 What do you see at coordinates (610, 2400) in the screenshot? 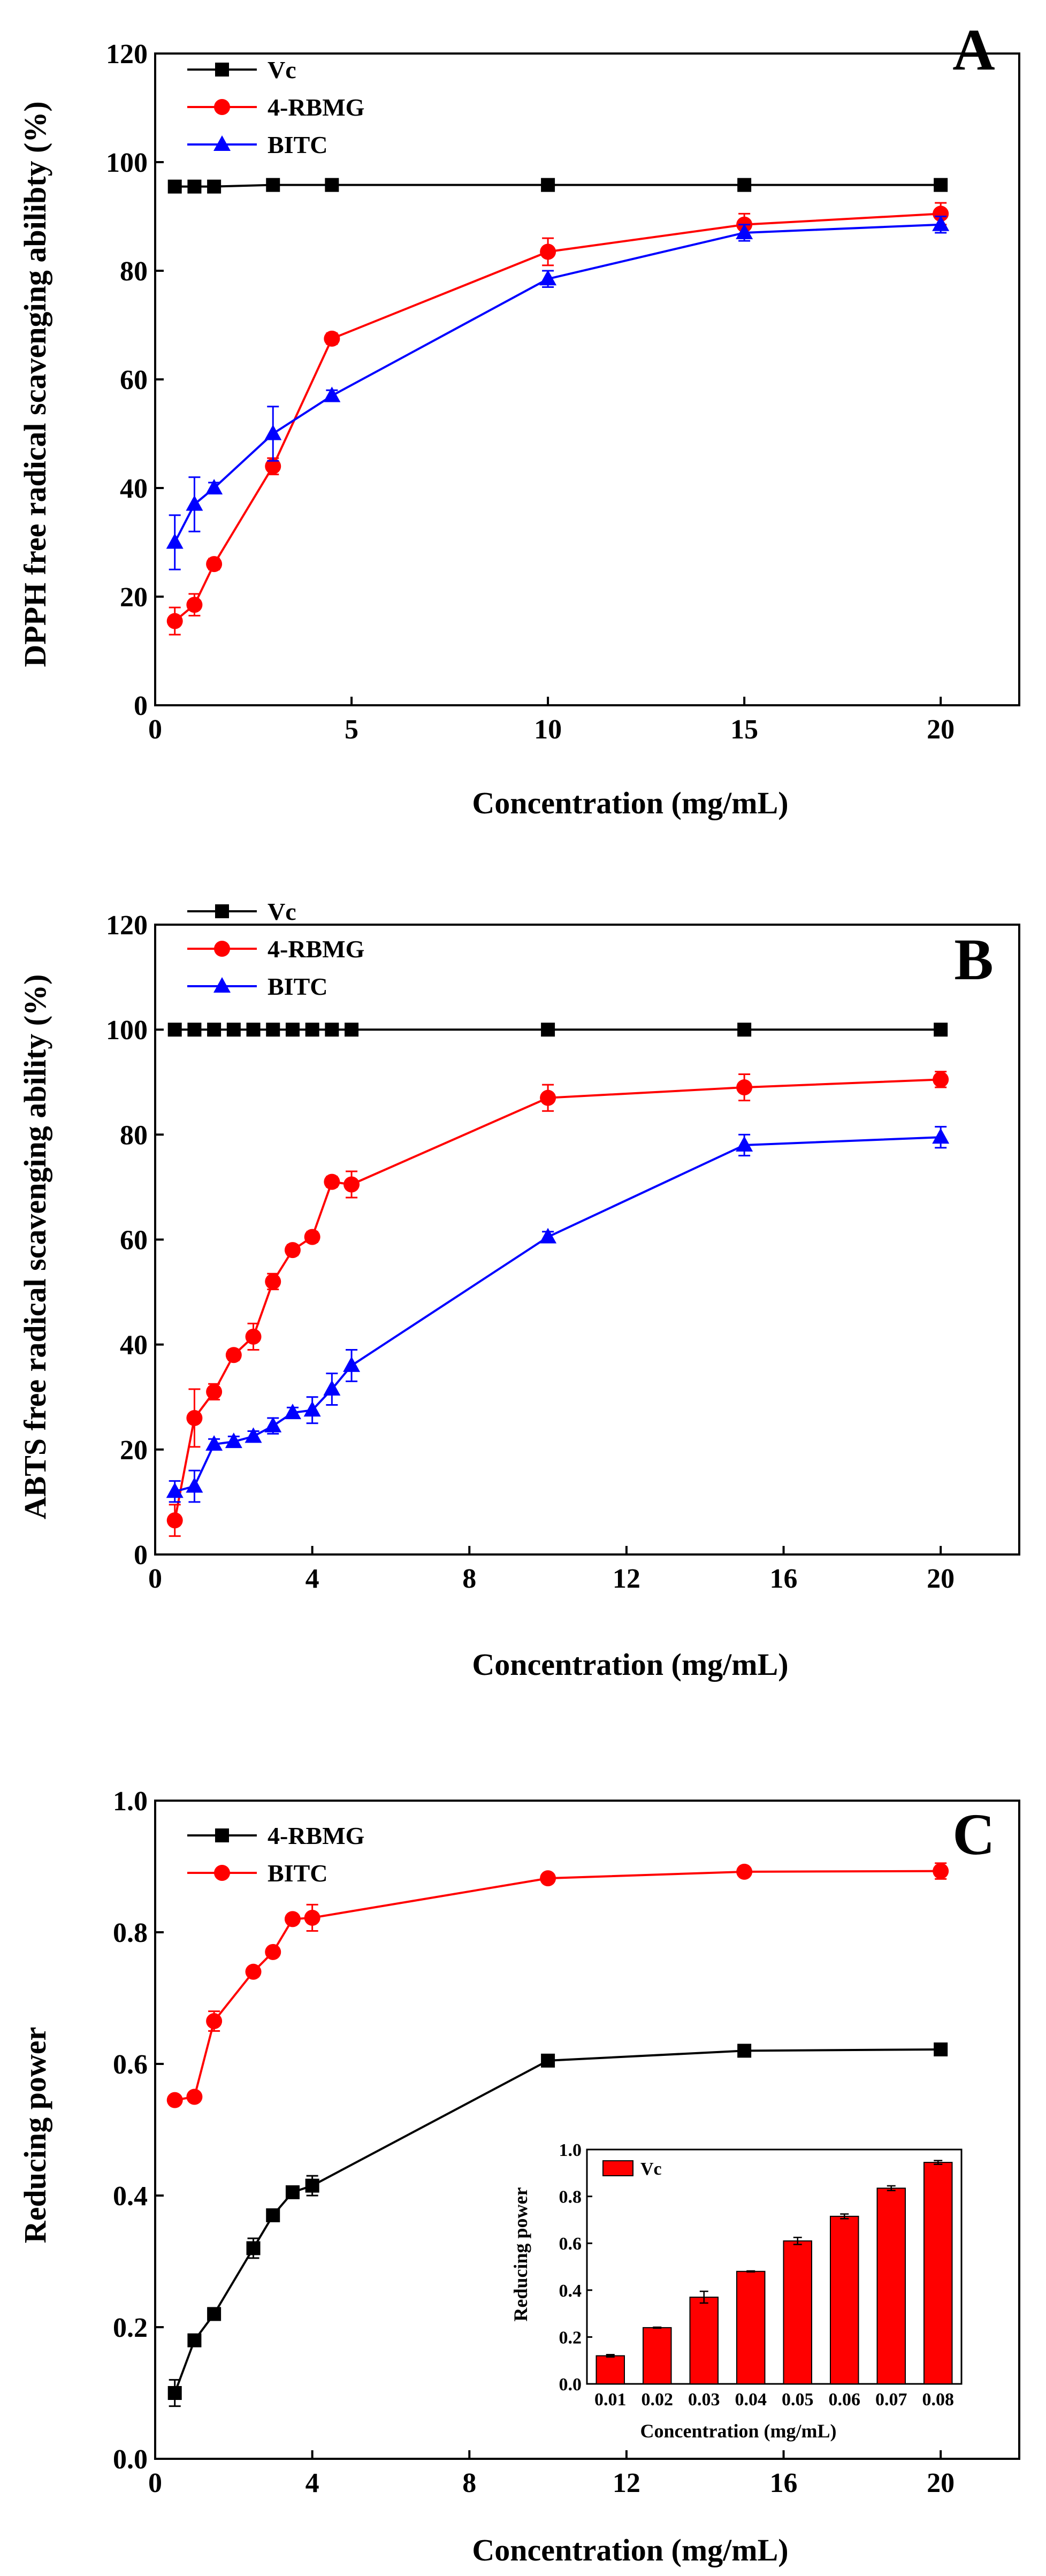
I see `inset-x-tick-label: 0.01` at bounding box center [610, 2400].